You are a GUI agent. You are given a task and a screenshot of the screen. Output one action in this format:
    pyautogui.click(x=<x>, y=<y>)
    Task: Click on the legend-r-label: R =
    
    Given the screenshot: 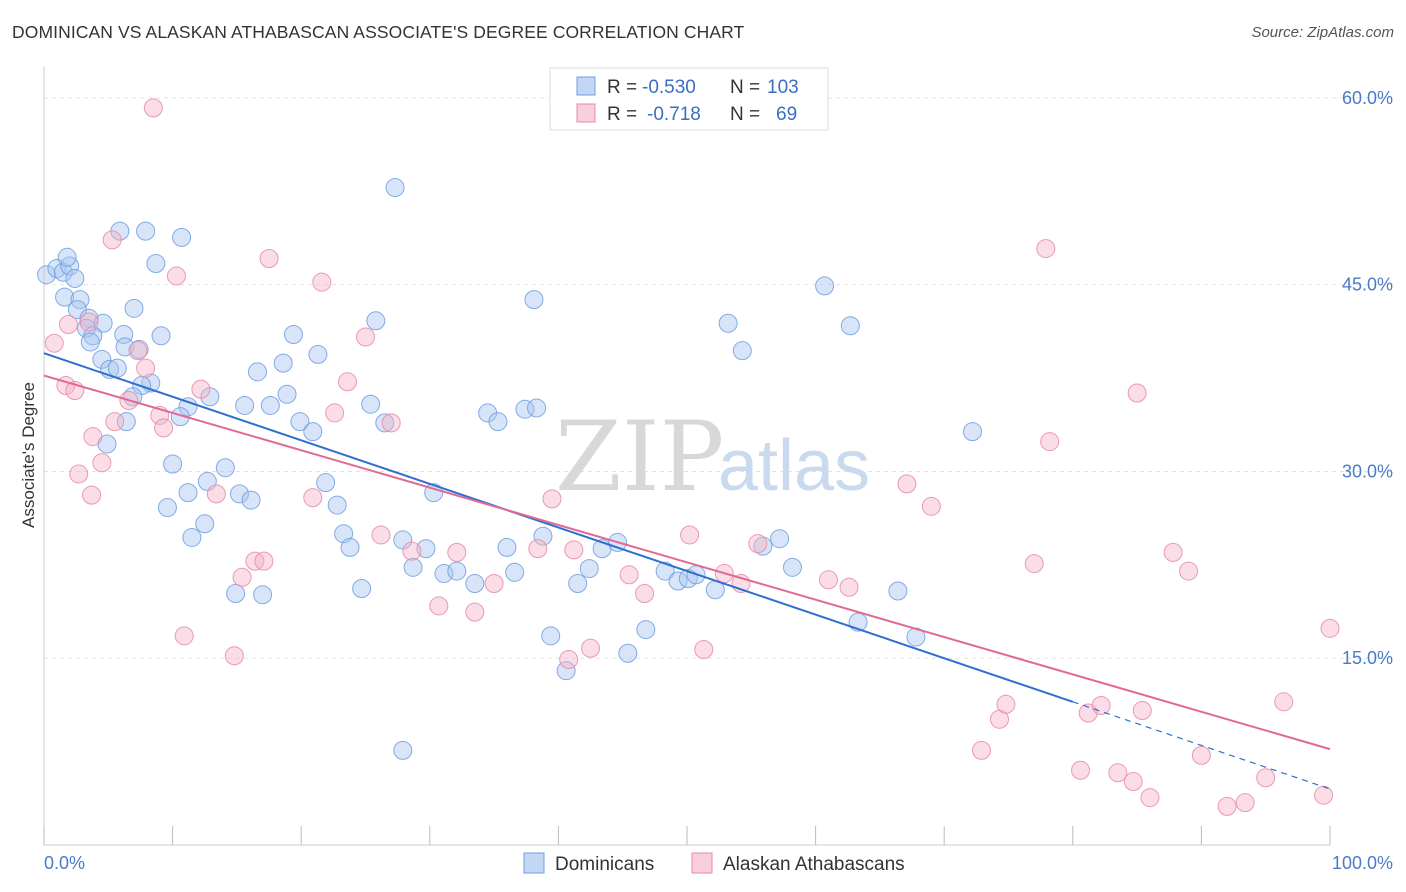 What is the action you would take?
    pyautogui.click(x=622, y=87)
    